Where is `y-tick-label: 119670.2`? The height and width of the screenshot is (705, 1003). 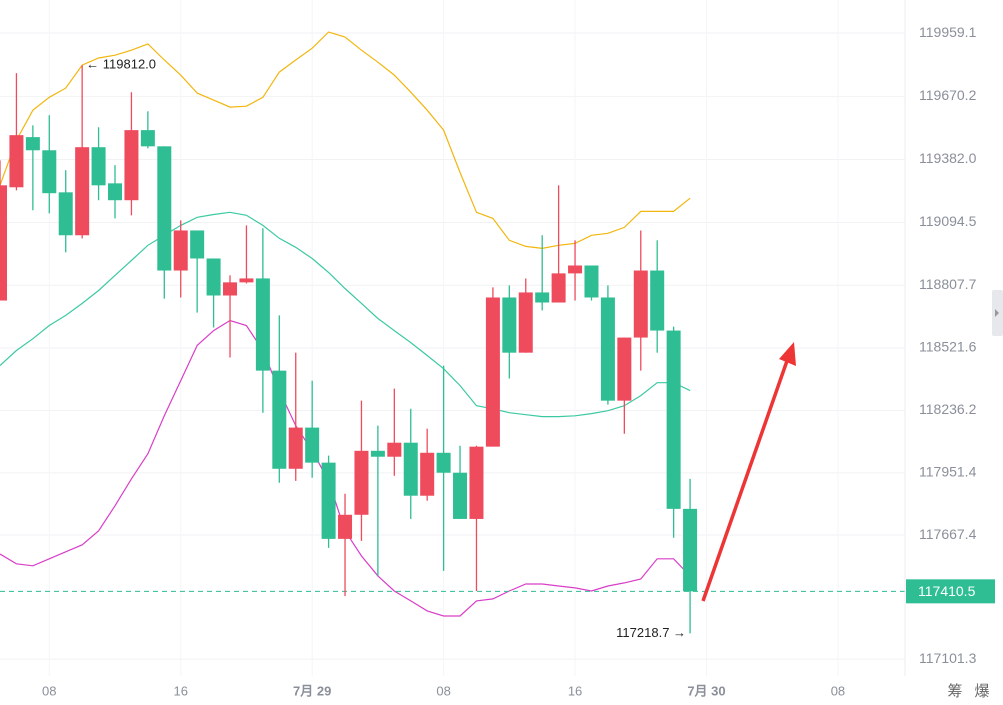 y-tick-label: 119670.2 is located at coordinates (948, 95).